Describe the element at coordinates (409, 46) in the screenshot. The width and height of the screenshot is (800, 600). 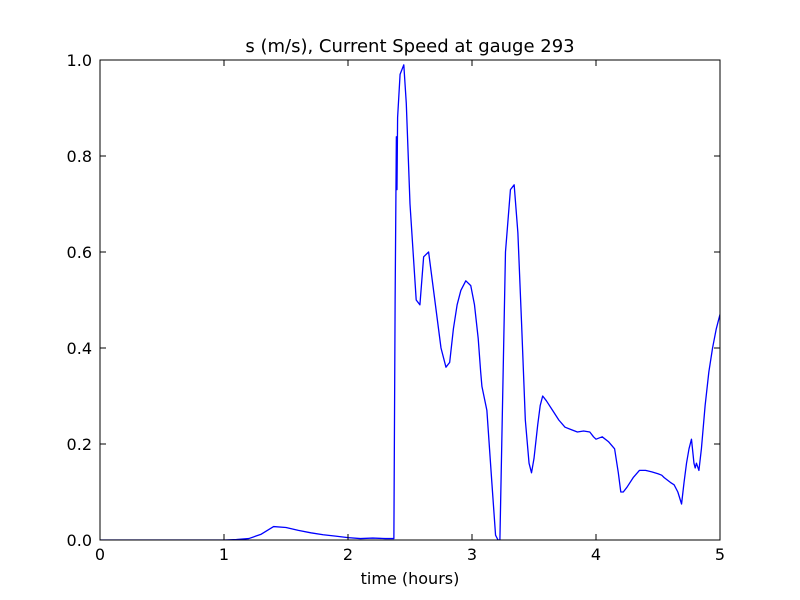
I see `chart-title: s (m/s), Current Speed at gauge 293` at that location.